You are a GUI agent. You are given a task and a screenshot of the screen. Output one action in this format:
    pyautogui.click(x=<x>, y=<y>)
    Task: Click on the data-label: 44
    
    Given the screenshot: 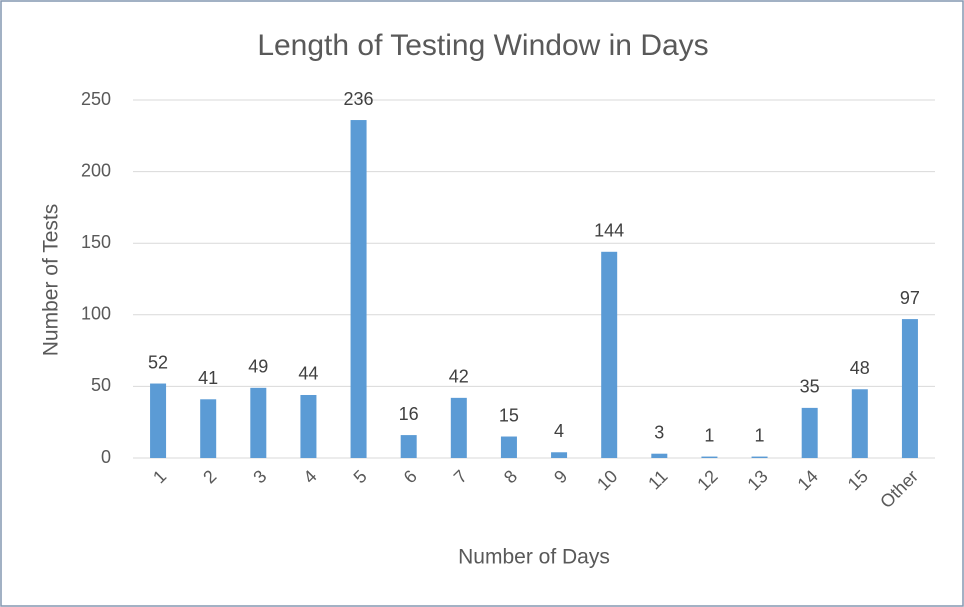 What is the action you would take?
    pyautogui.click(x=308, y=374)
    